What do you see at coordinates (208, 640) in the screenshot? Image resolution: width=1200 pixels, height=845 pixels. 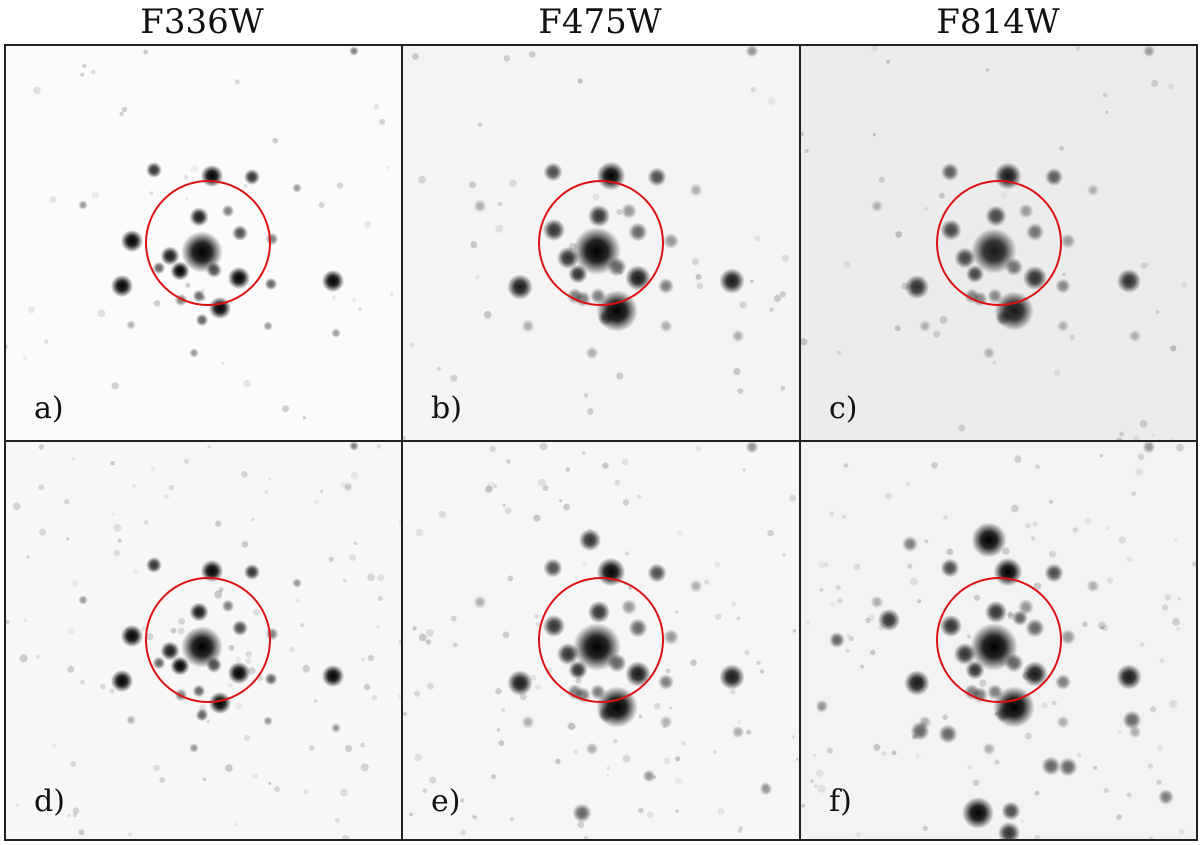 I see `aperture-circle` at bounding box center [208, 640].